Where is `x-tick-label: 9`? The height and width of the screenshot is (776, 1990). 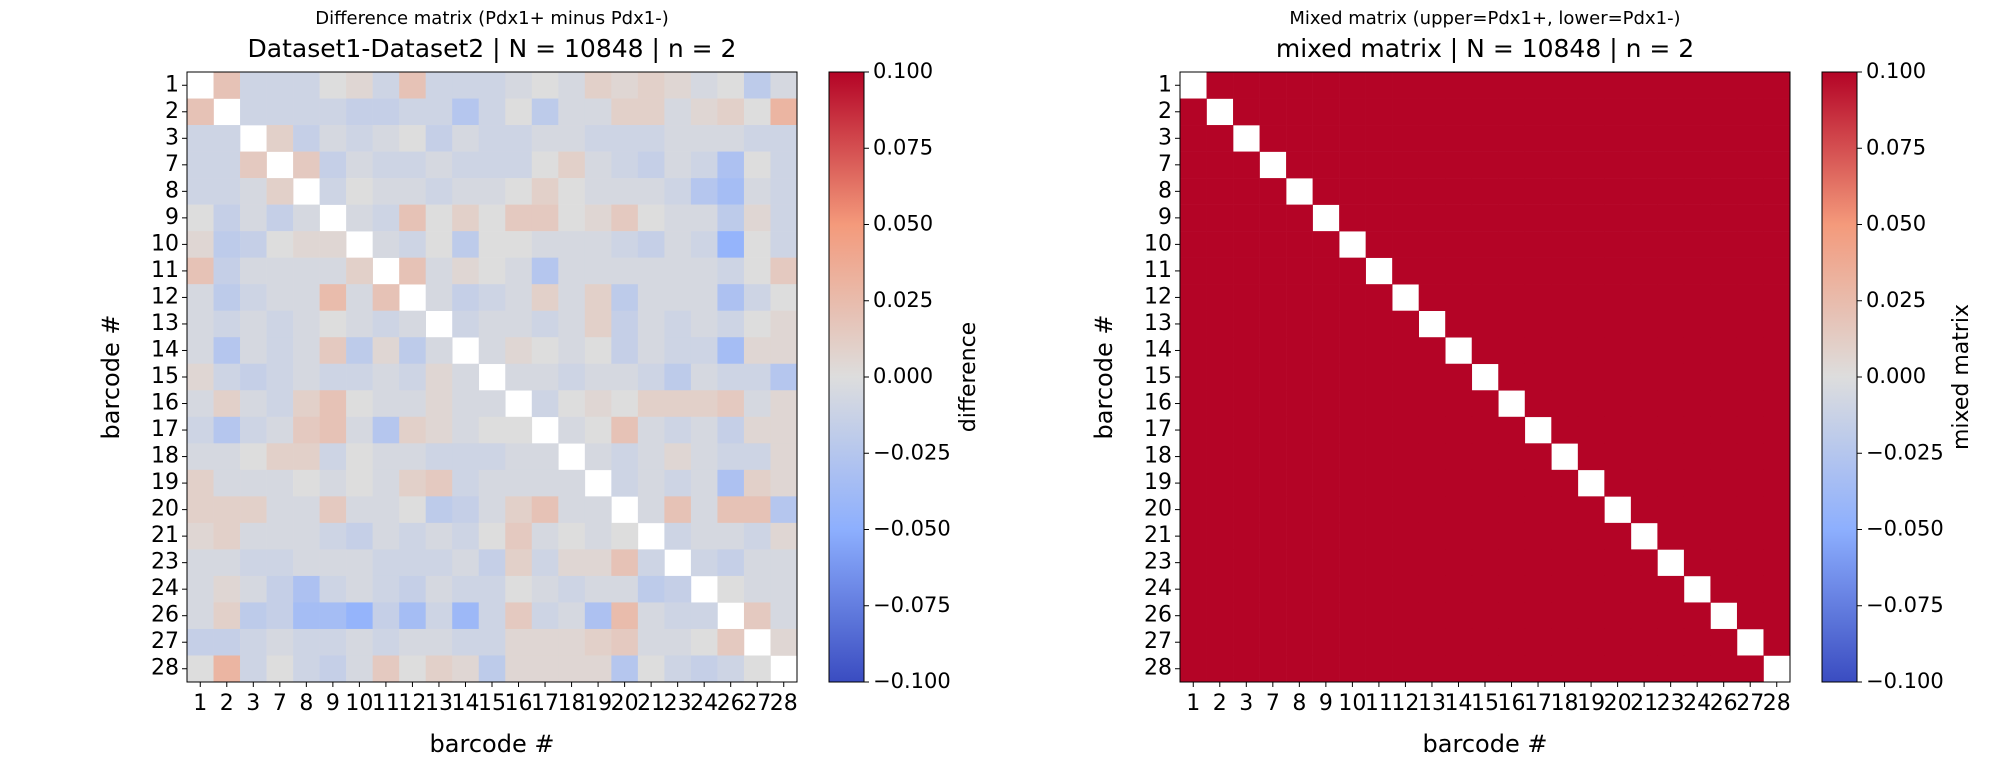 x-tick-label: 9 is located at coordinates (333, 703).